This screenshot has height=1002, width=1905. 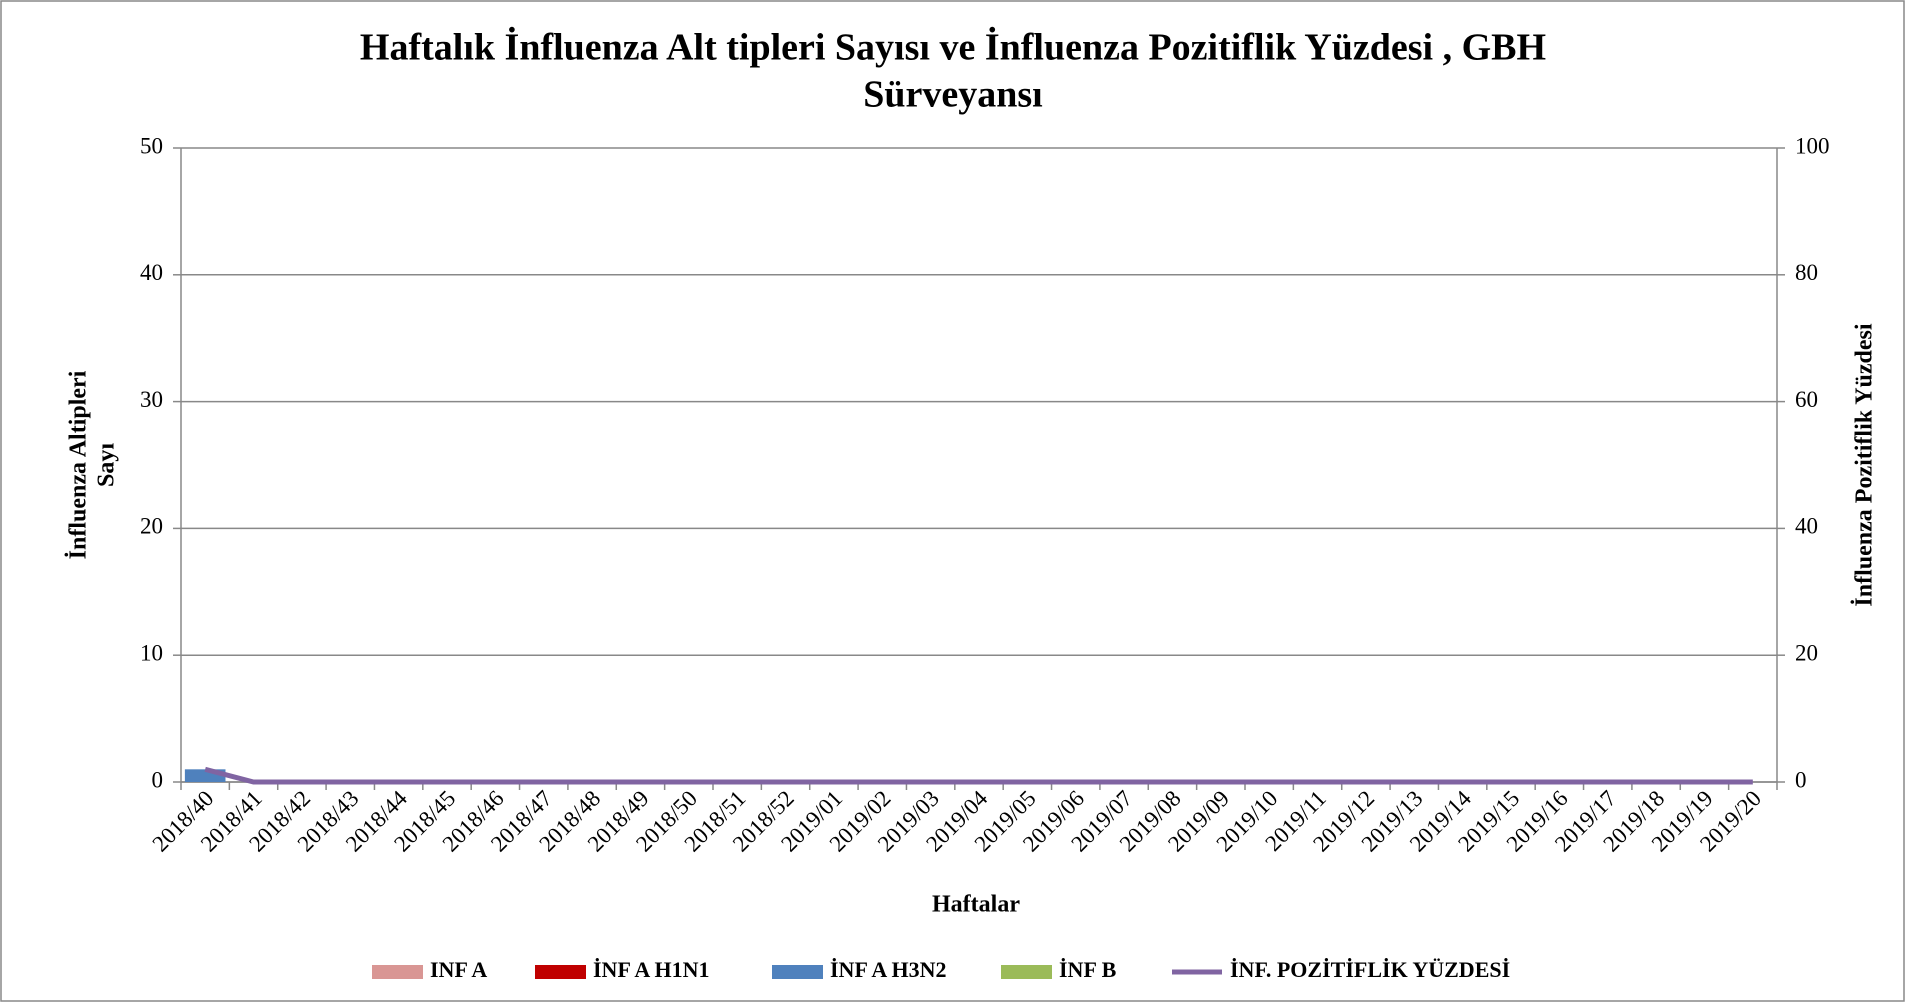 I want to click on y-tick-label: 0, so click(x=158, y=779).